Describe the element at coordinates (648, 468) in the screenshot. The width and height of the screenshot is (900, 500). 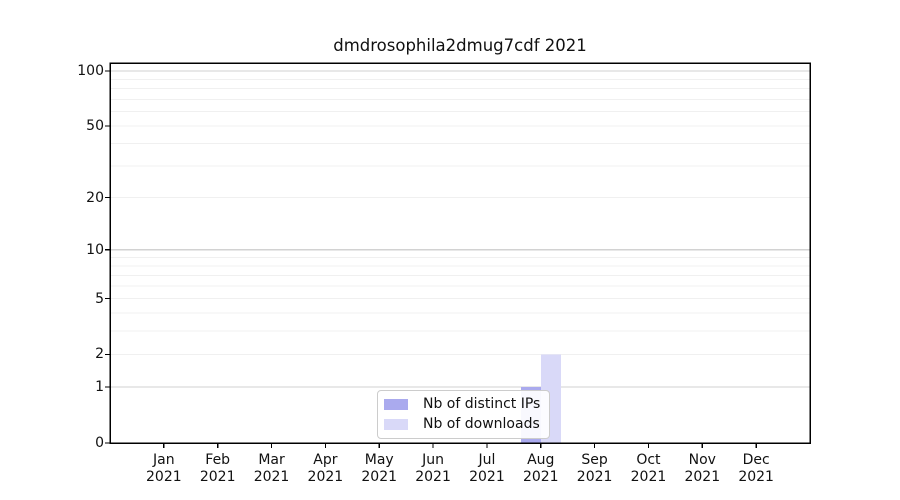
I see `x-tick-label: Oct 2021` at that location.